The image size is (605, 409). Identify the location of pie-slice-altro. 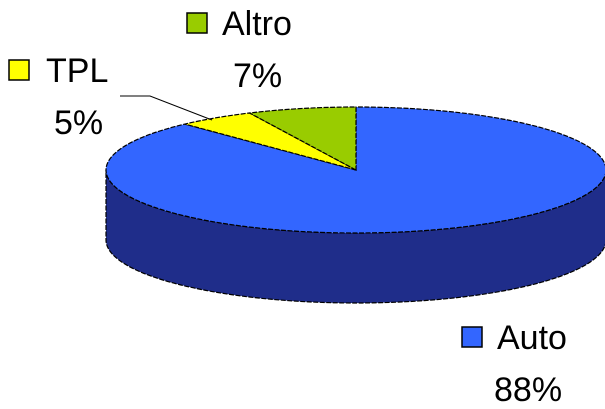
(302, 139).